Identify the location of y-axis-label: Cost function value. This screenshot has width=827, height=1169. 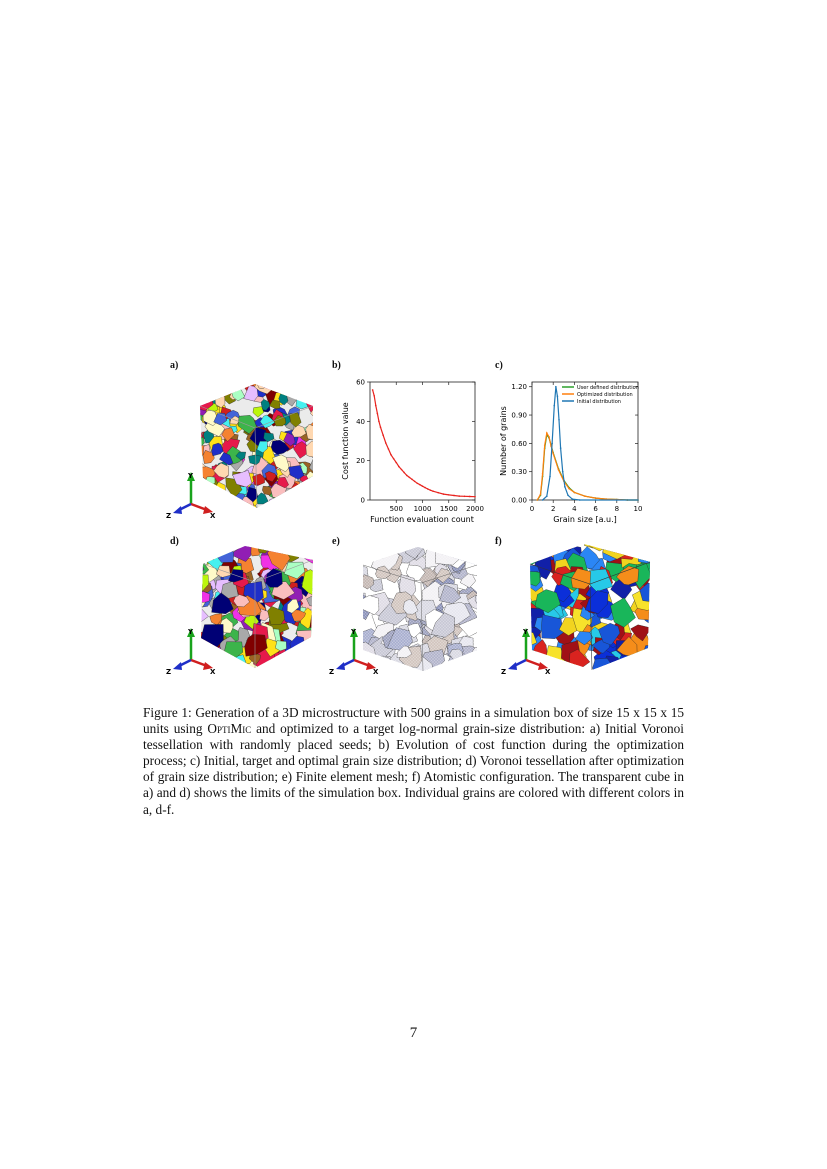
(345, 440).